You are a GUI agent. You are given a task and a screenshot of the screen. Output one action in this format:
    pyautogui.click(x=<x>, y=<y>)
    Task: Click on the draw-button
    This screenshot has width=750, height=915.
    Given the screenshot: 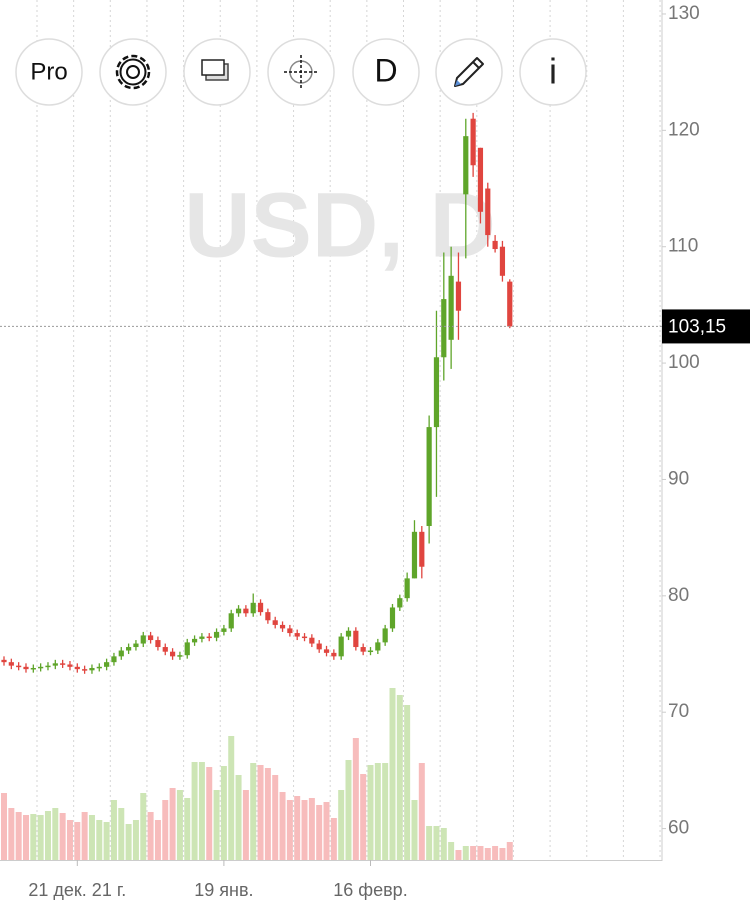 What is the action you would take?
    pyautogui.click(x=469, y=72)
    